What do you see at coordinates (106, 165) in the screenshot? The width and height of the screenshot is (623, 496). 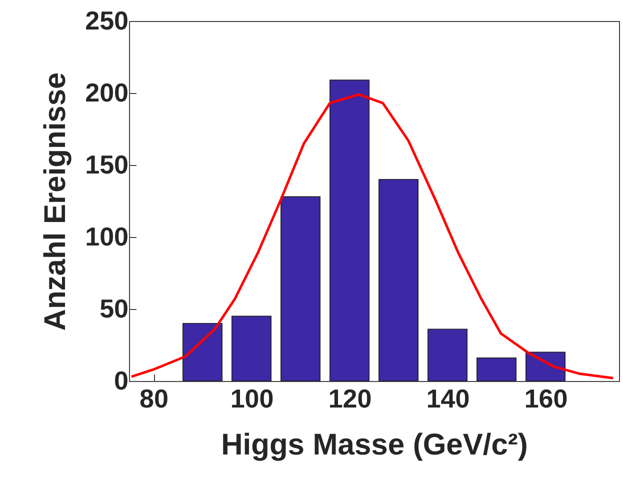 I see `y-tick-label: 150` at bounding box center [106, 165].